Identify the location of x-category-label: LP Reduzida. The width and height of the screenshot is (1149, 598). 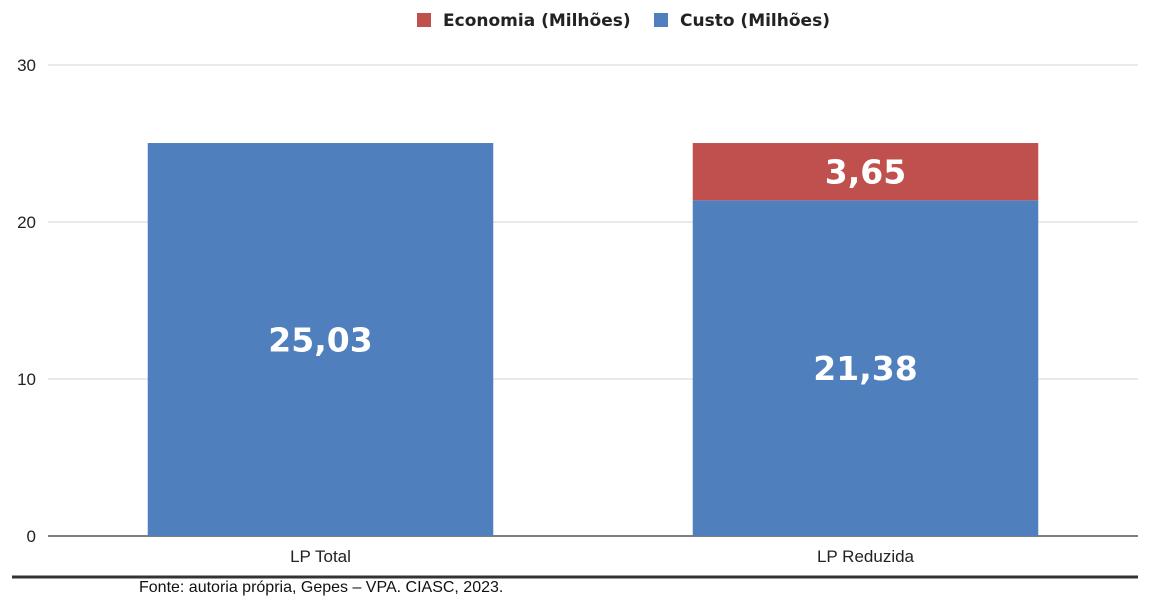
(866, 556).